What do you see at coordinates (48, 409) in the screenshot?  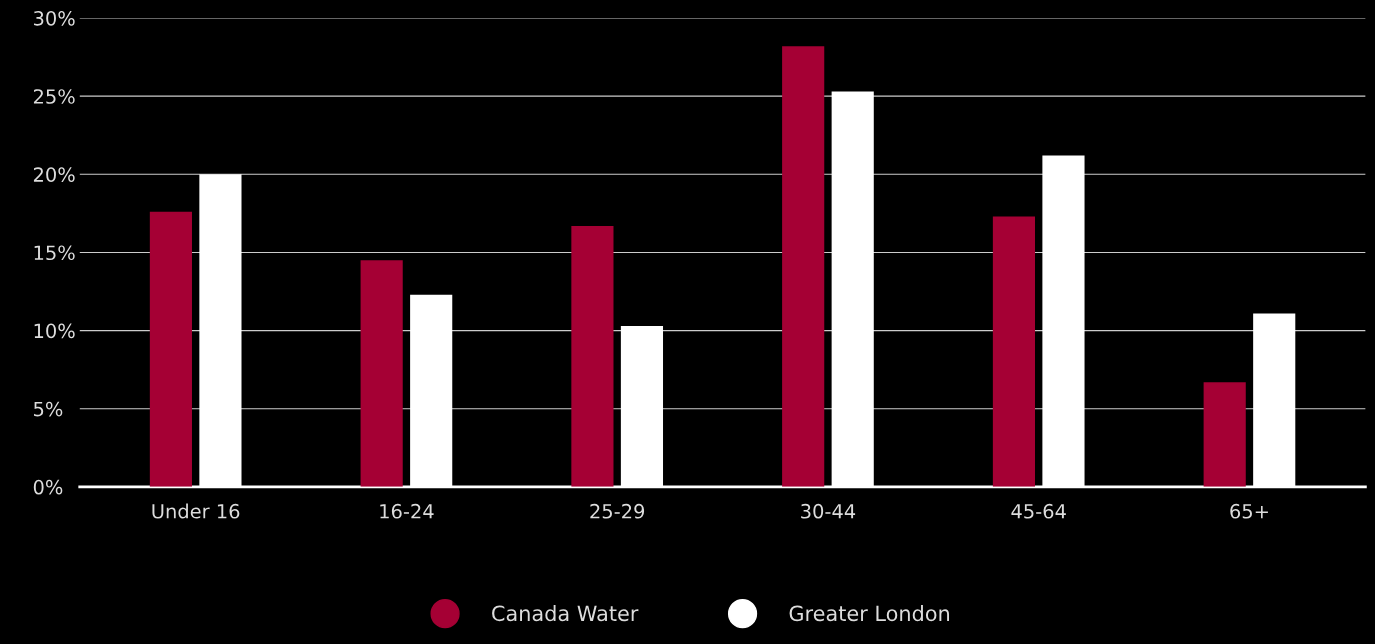 I see `y-tick-label: 5%` at bounding box center [48, 409].